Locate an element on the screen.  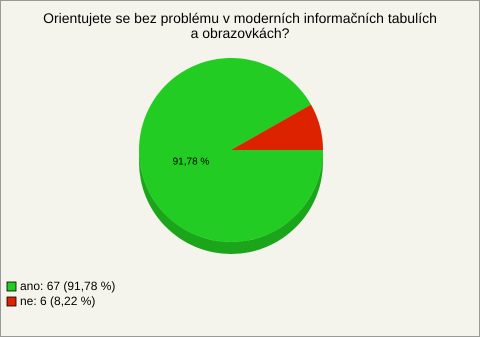
chart-title: Orientujete se bez problému v moderních informačních tabulích a obrazovkách? is located at coordinates (240, 25).